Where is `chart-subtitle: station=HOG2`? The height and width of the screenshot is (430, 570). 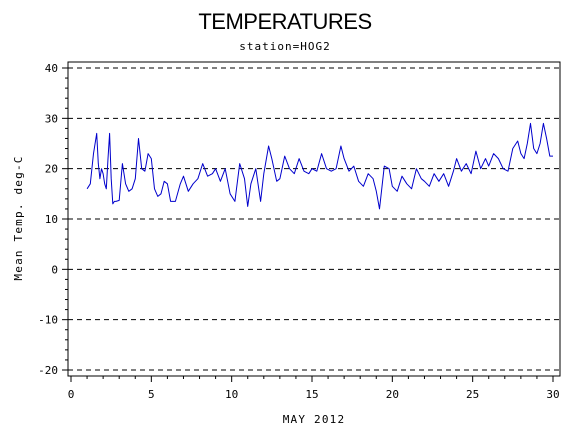
chart-subtitle: station=HOG2 is located at coordinates (284, 46).